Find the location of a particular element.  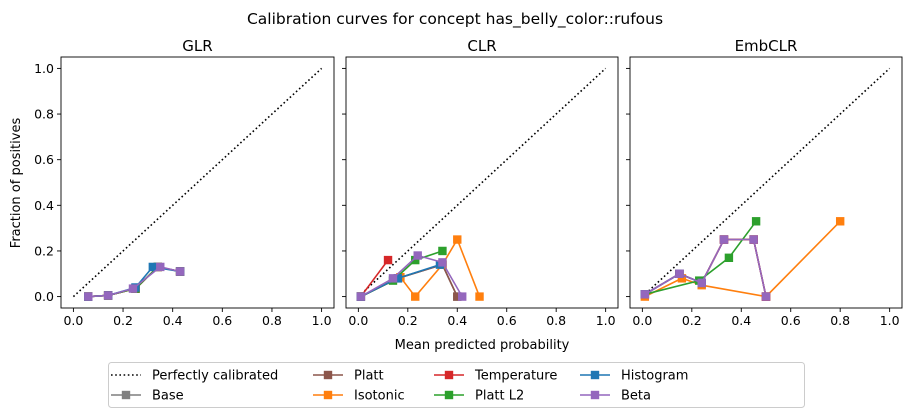

series-line-isotonic is located at coordinates (742, 259).